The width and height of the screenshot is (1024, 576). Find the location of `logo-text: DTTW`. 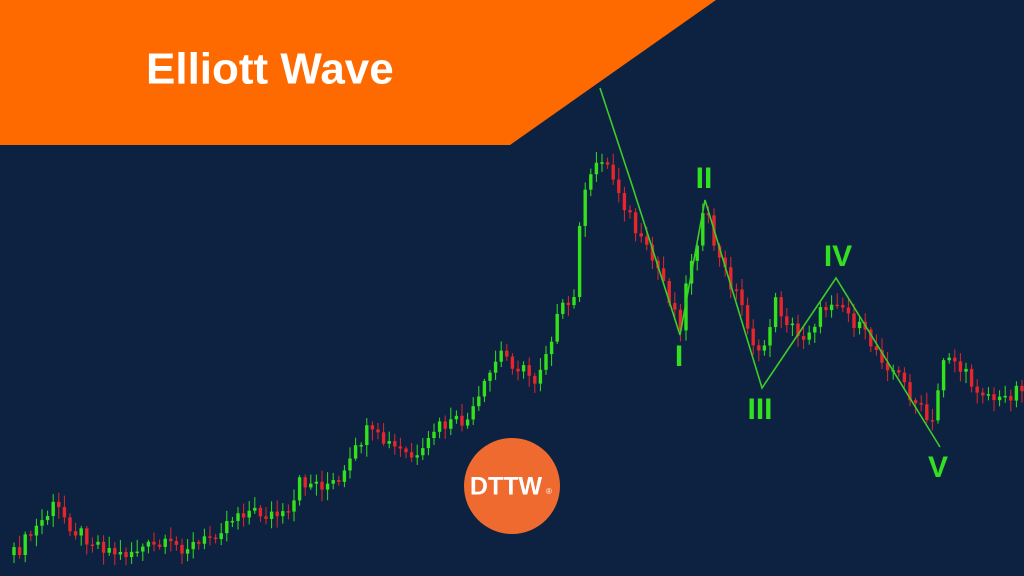

logo-text: DTTW is located at coordinates (506, 487).